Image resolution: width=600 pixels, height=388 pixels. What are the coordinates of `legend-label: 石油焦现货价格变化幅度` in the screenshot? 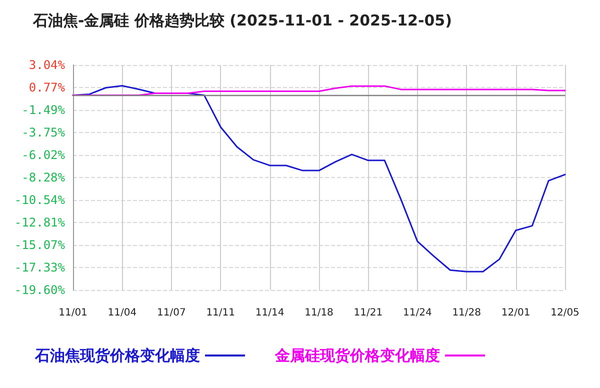 It's located at (117, 355).